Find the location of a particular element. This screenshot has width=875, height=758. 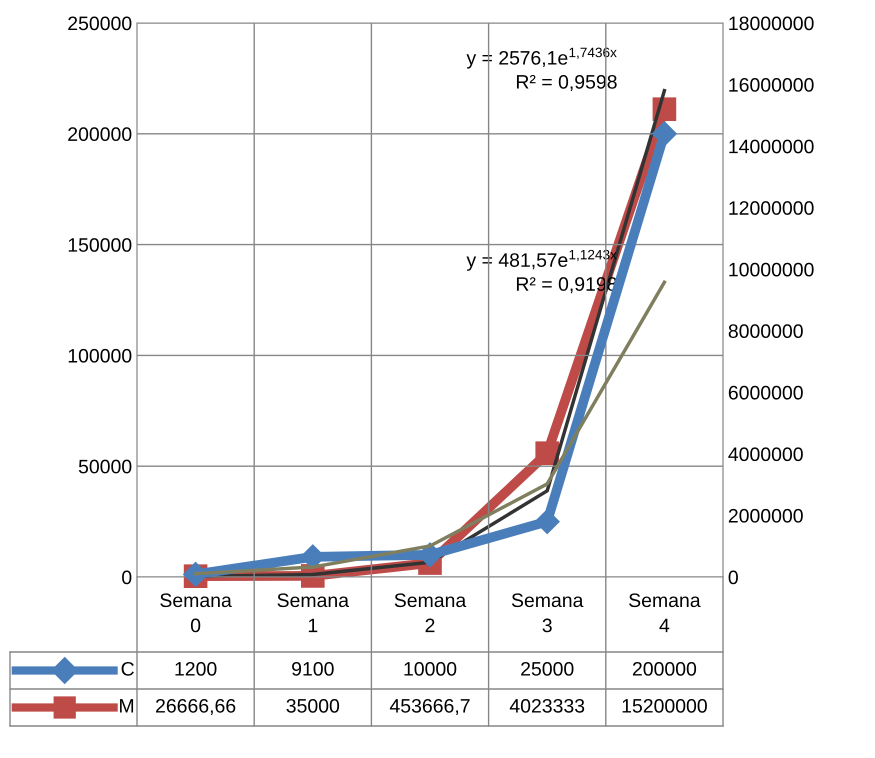

data-label: 4023333 is located at coordinates (547, 705).